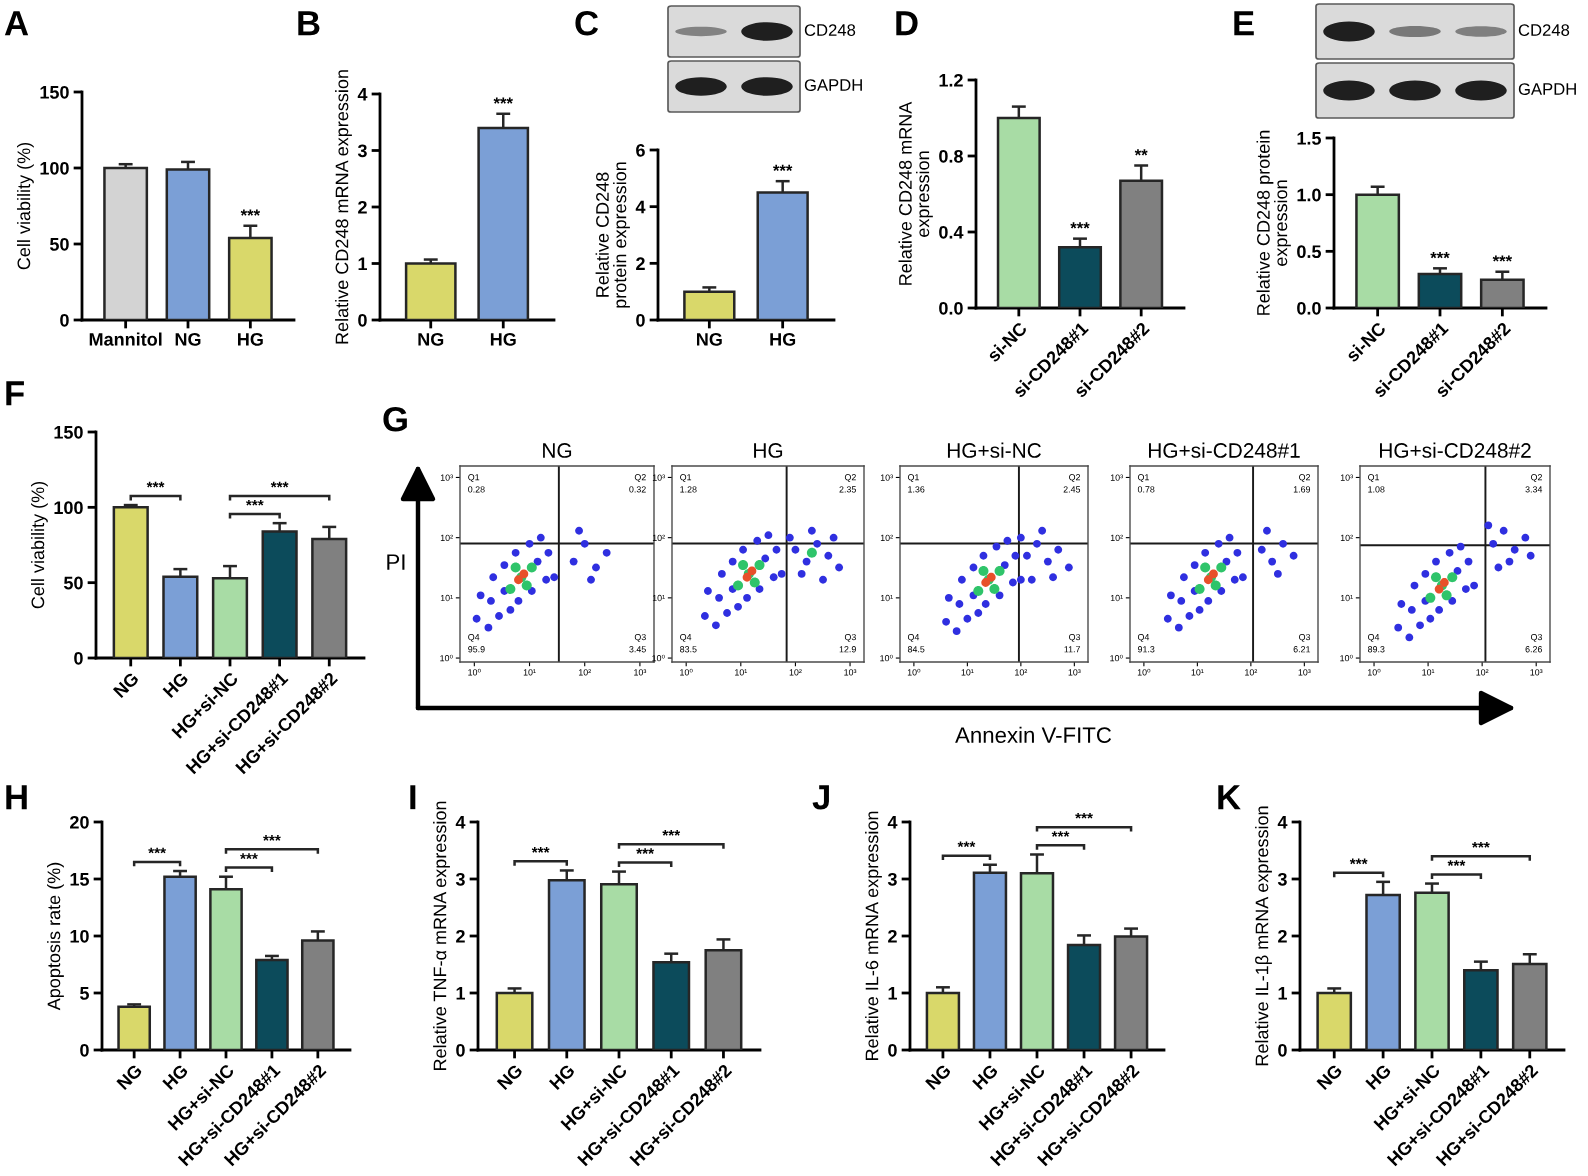  Describe the element at coordinates (441, 936) in the screenshot. I see `y-axis-title: Relative TNF-α mRNA expression` at that location.